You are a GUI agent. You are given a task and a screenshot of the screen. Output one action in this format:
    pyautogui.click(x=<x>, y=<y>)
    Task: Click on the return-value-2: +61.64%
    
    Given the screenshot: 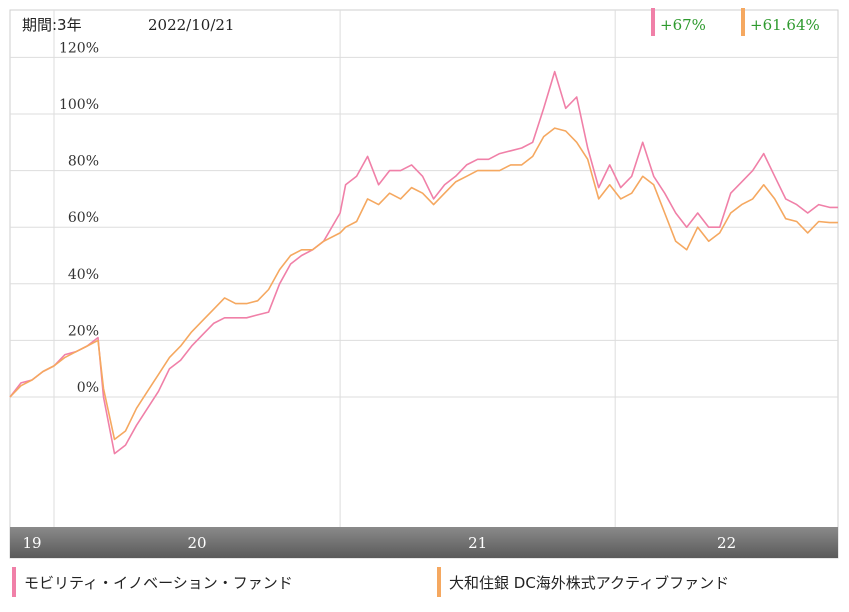 What is the action you would take?
    pyautogui.click(x=785, y=25)
    